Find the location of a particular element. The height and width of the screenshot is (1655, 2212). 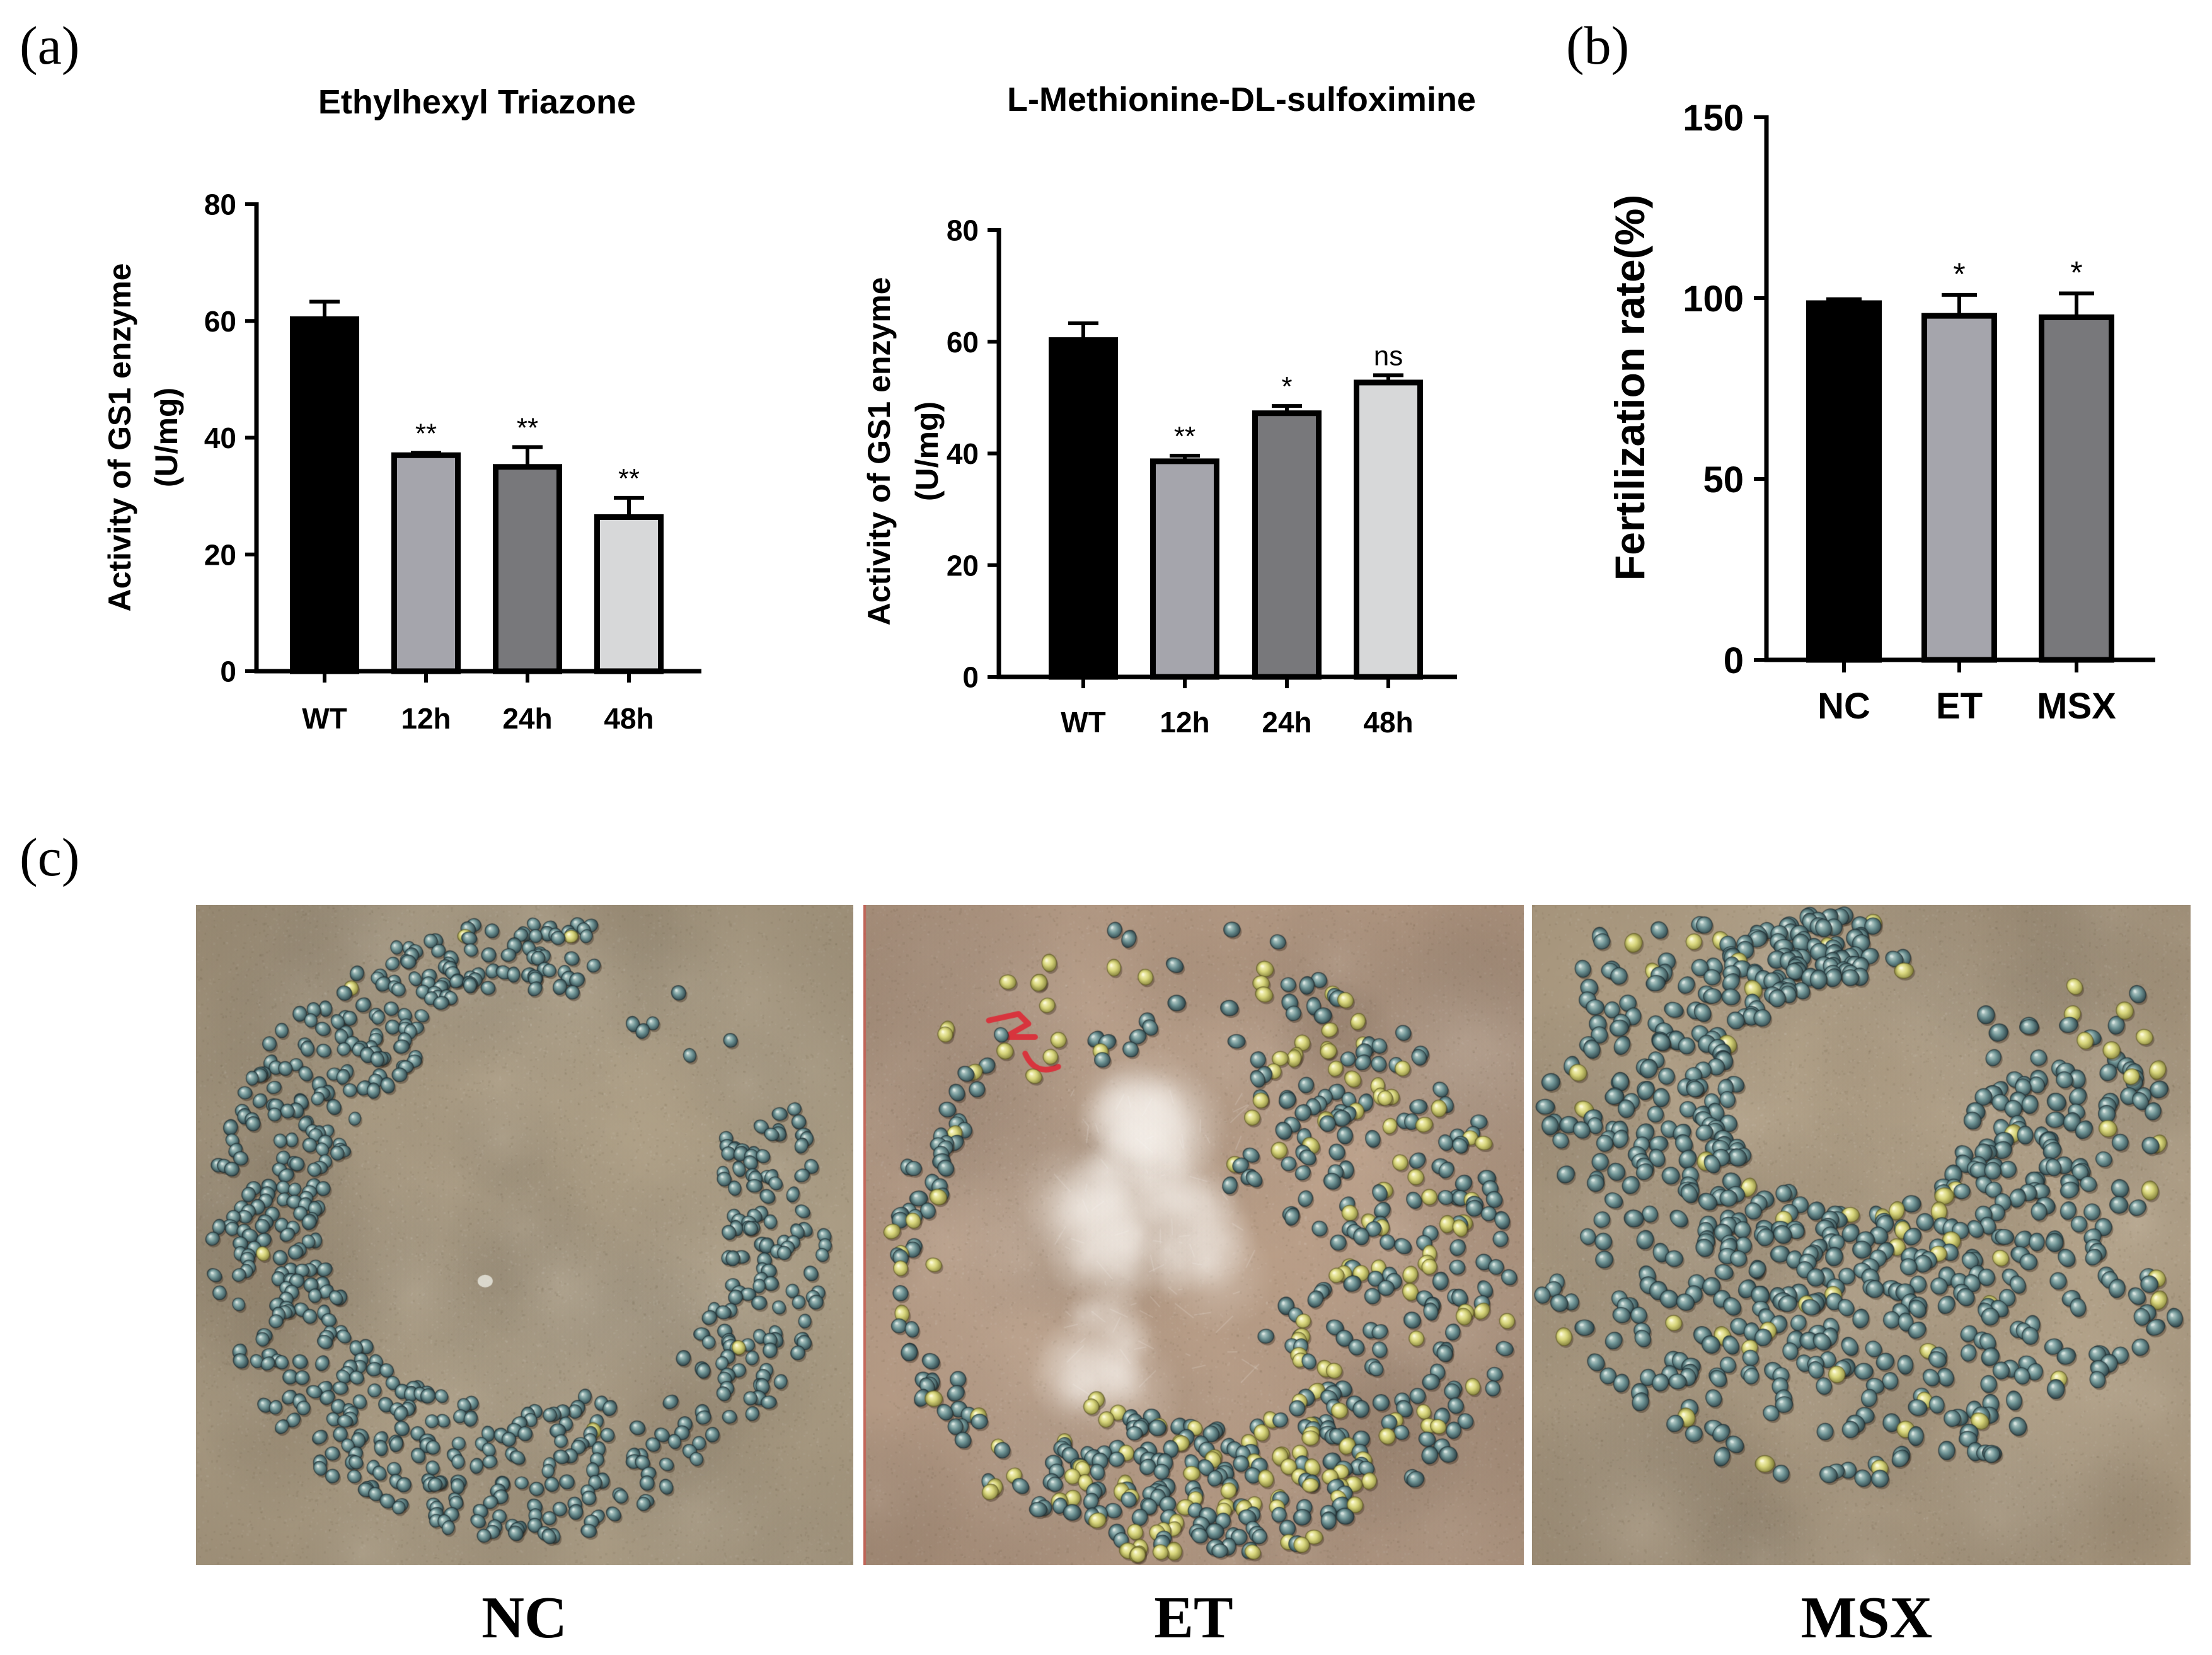

y-axis-label: Fertilization rate(%) is located at coordinates (1629, 388).